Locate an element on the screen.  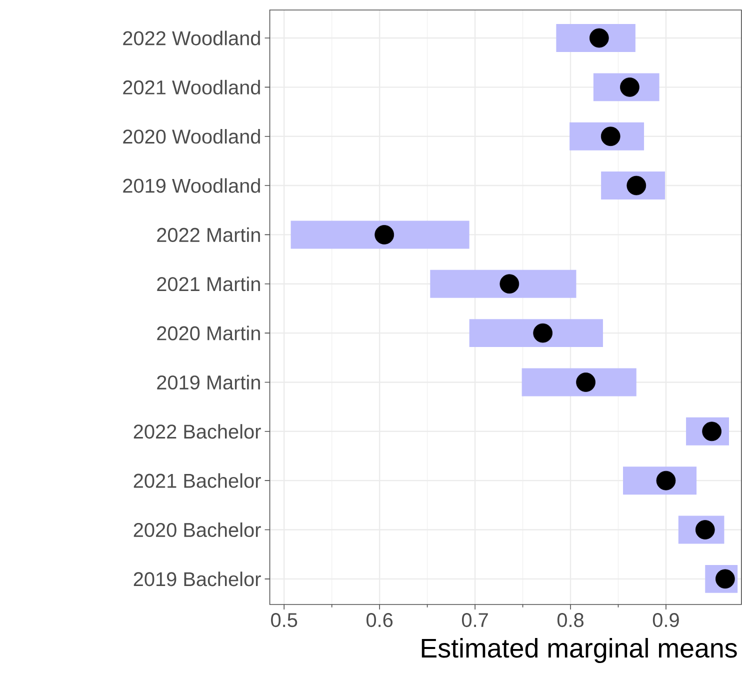
y-tick-label: 2022 Woodland is located at coordinates (191, 38).